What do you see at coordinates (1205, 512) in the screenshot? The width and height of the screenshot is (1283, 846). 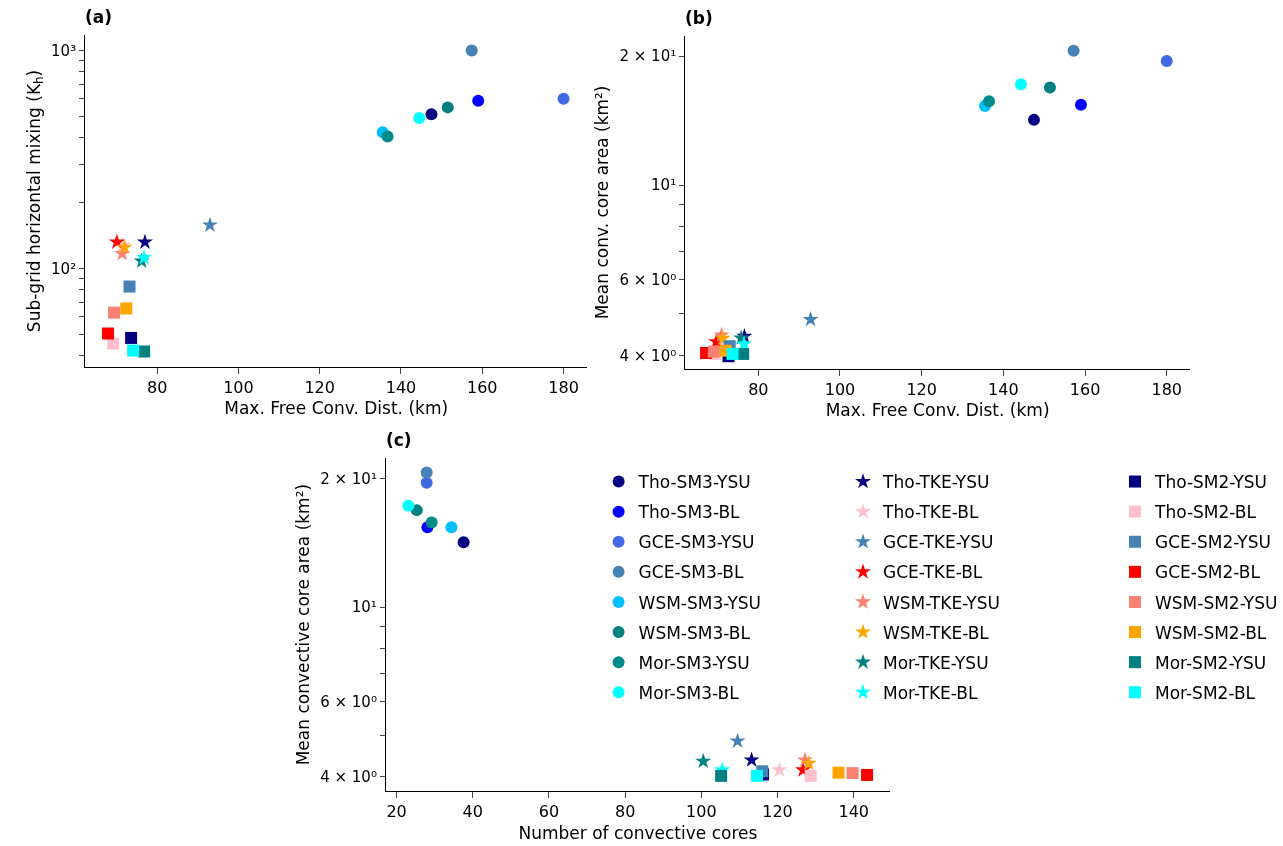 I see `legend-label: Tho-SM2-BL` at bounding box center [1205, 512].